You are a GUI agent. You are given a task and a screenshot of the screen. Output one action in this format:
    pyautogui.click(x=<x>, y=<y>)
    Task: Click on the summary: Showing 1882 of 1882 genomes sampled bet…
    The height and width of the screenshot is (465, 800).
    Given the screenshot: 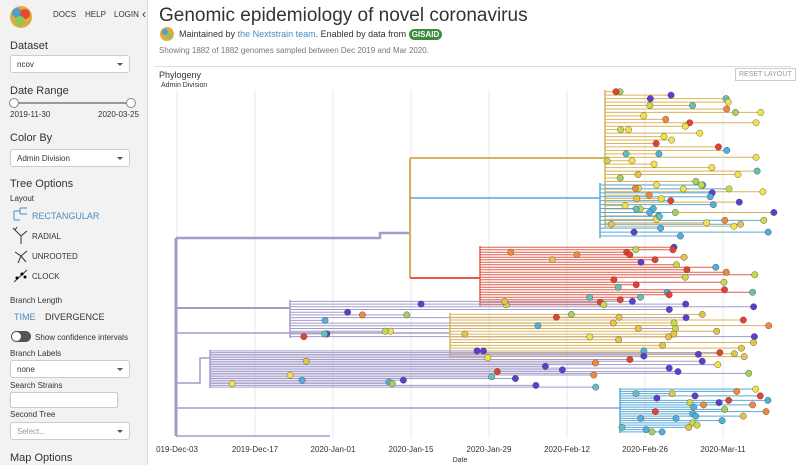 What is the action you would take?
    pyautogui.click(x=294, y=50)
    